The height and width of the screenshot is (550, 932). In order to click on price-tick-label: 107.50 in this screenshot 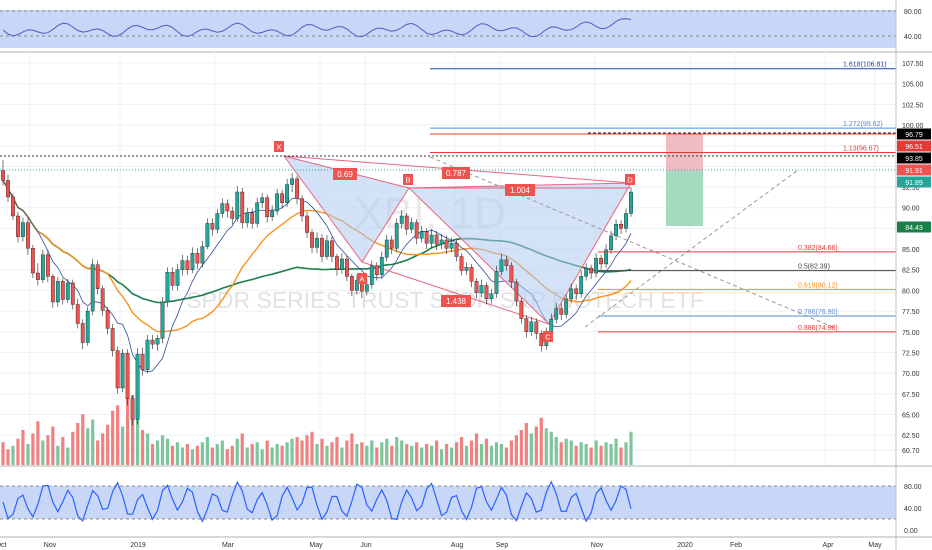, I will do `click(913, 64)`.